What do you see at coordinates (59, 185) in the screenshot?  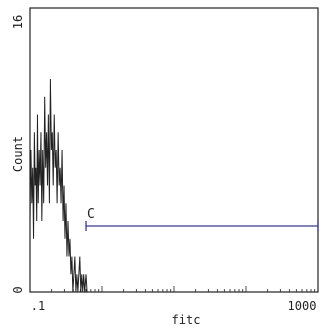 I see `histogram-trace` at bounding box center [59, 185].